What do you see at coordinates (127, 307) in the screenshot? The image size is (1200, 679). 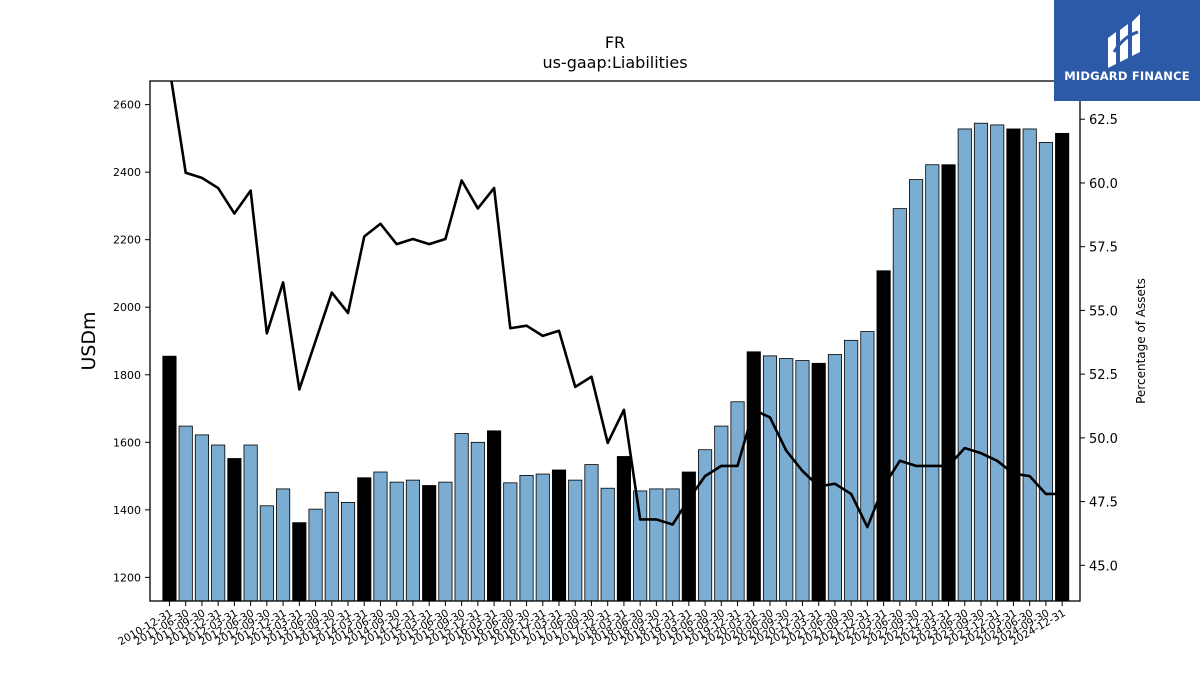 I see `y-tick-label: 2000` at bounding box center [127, 307].